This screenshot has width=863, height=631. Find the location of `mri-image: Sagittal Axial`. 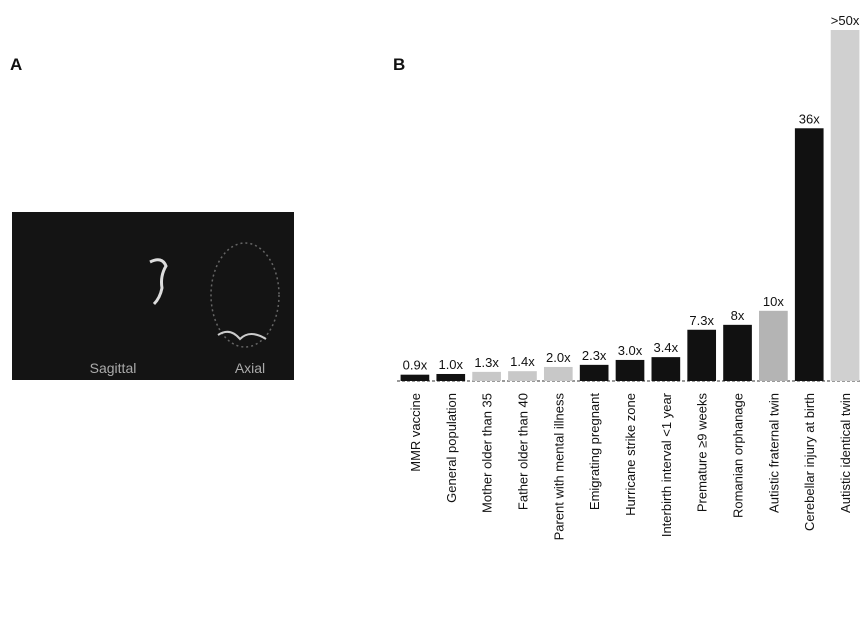

mri-image: Sagittal Axial is located at coordinates (153, 296).